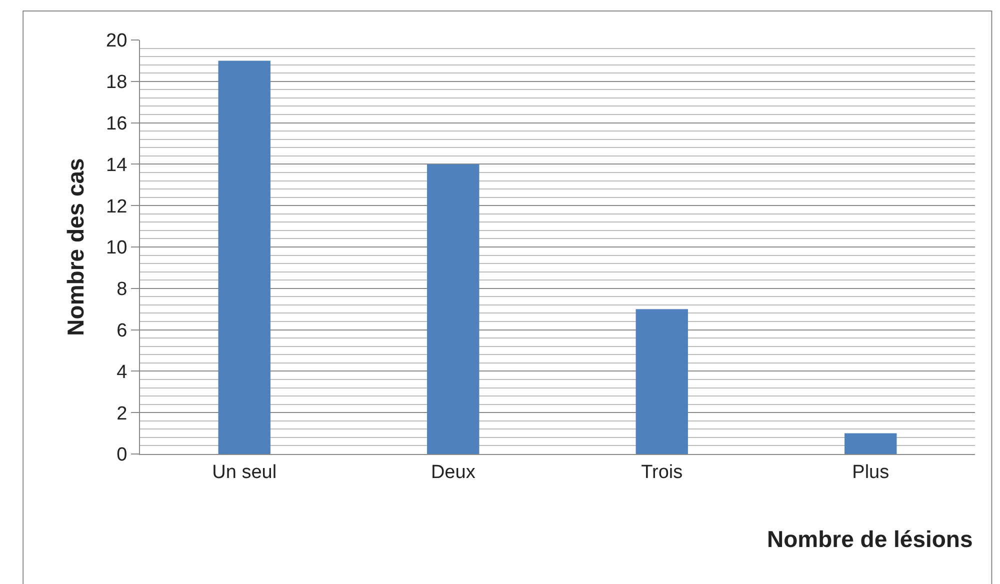 This screenshot has width=1000, height=584. Describe the element at coordinates (122, 455) in the screenshot. I see `y-tick-label: 0` at that location.